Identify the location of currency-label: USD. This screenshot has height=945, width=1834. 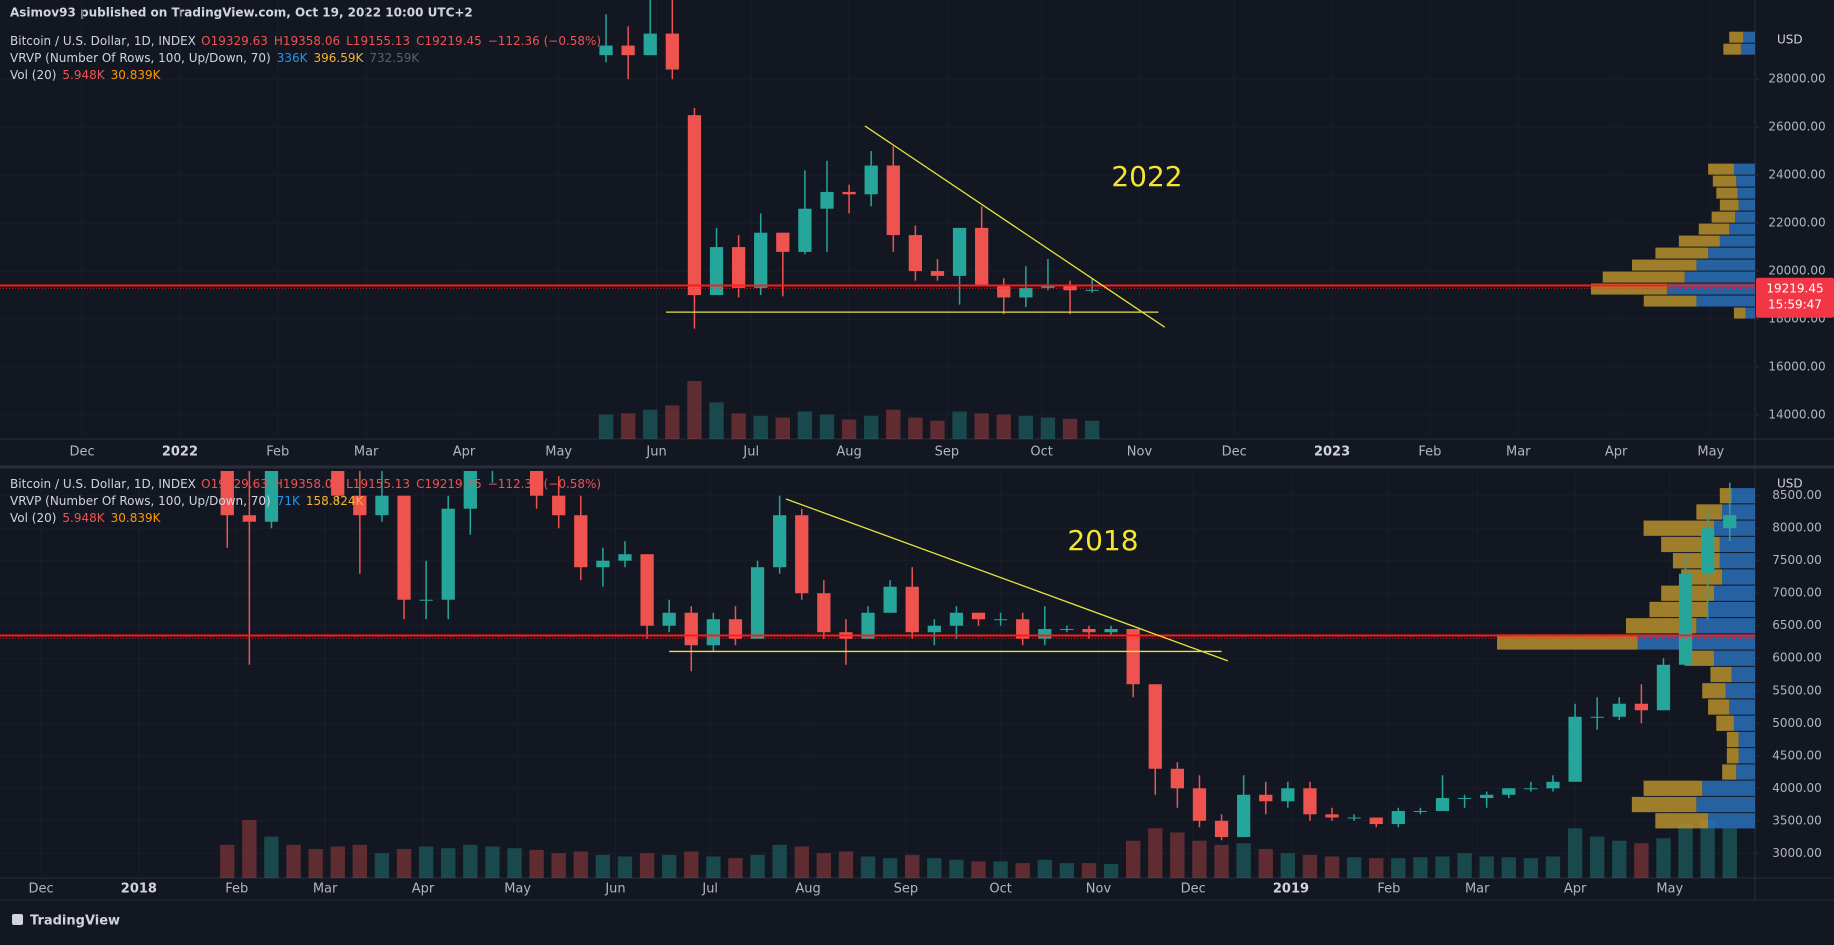
(1790, 484).